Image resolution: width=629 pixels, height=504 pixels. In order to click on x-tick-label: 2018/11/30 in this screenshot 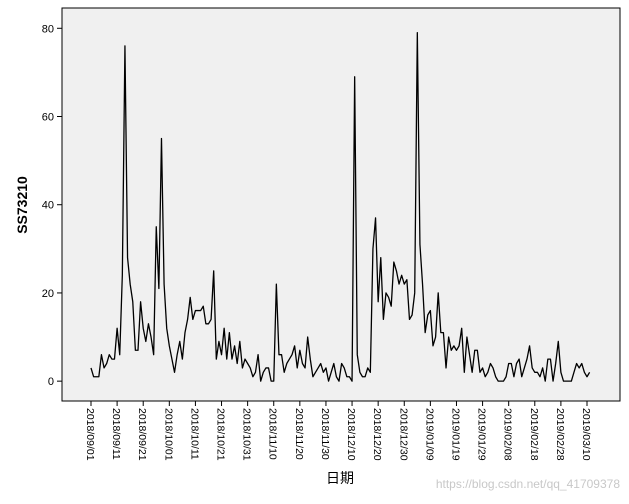, I will do `click(325, 434)`.